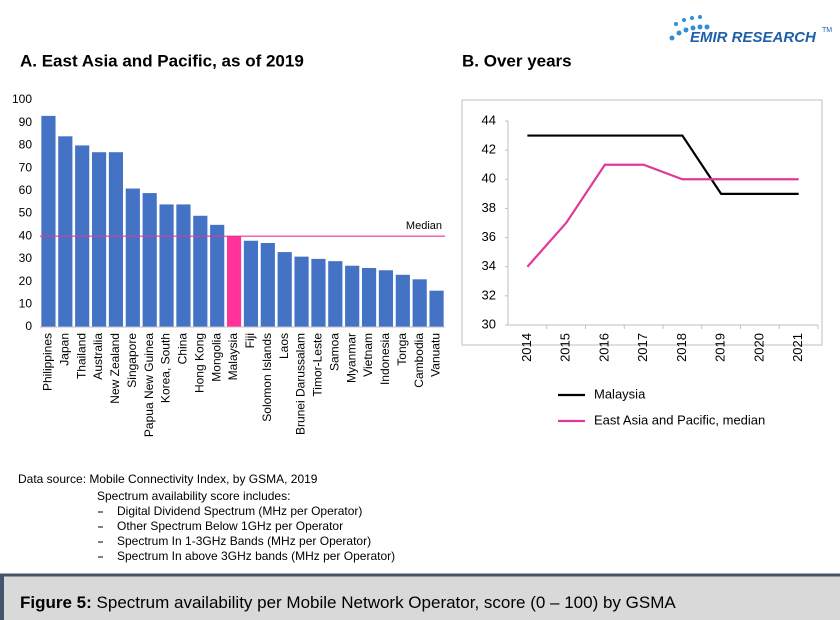  What do you see at coordinates (797, 347) in the screenshot?
I see `x-tick-label: 2021` at bounding box center [797, 347].